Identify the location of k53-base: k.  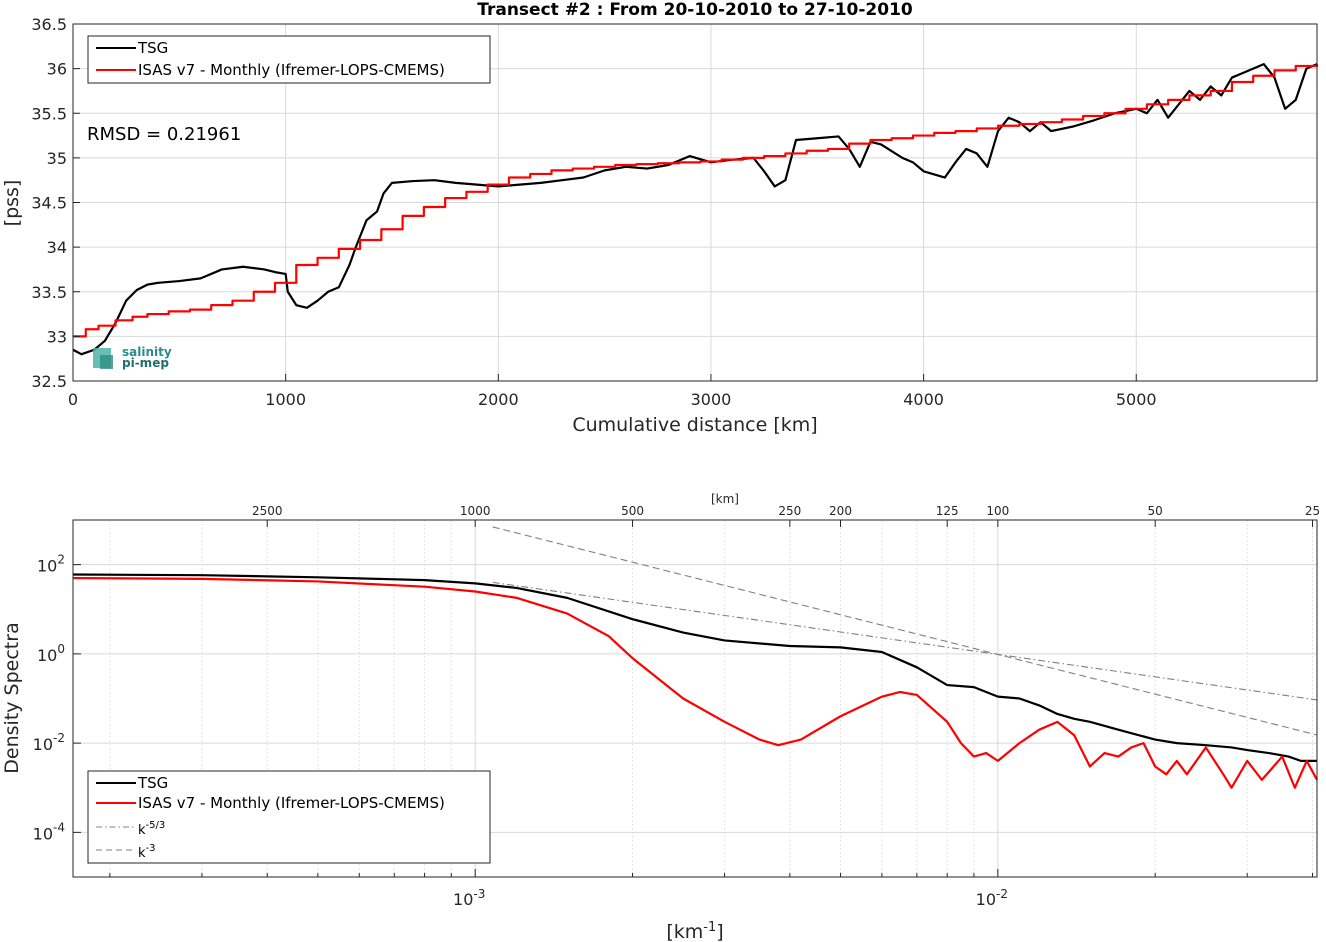
(142, 830).